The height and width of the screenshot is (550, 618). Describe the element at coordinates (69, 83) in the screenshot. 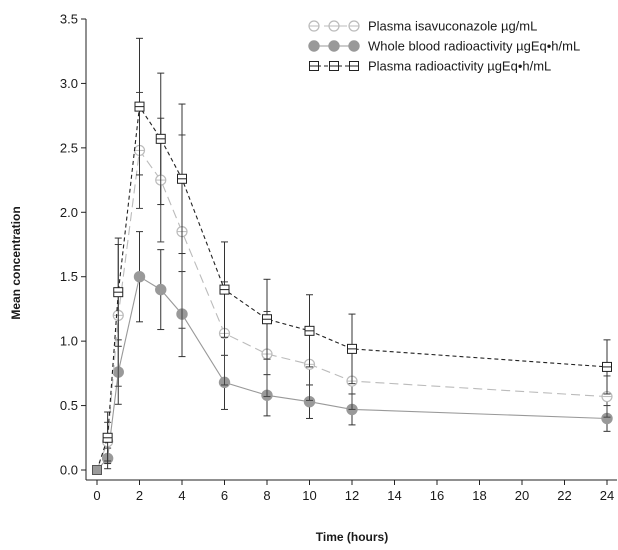

I see `y-tick-label: 3.0` at that location.